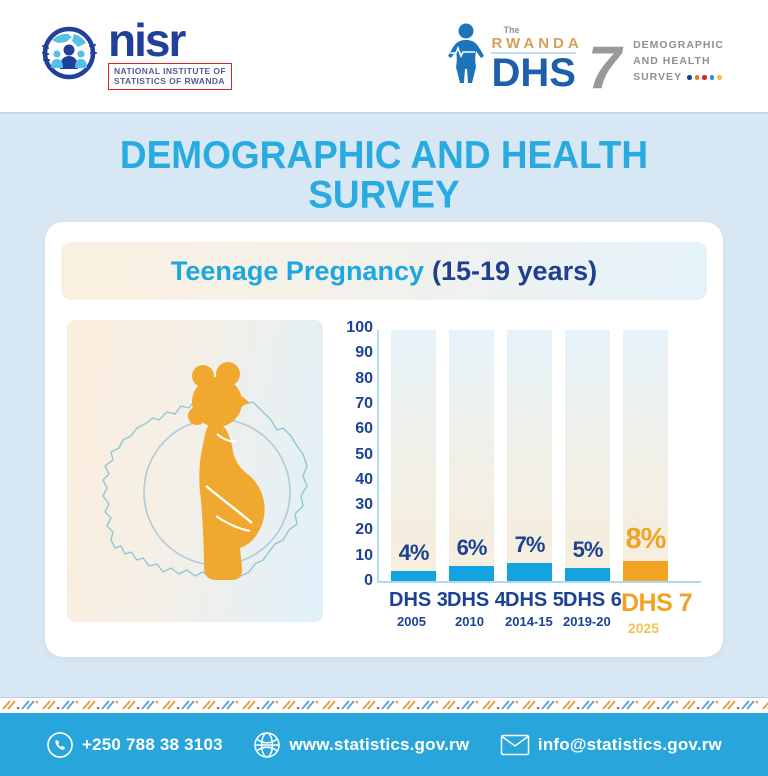 This screenshot has height=776, width=768. I want to click on survey-name: DHS 4, so click(476, 600).